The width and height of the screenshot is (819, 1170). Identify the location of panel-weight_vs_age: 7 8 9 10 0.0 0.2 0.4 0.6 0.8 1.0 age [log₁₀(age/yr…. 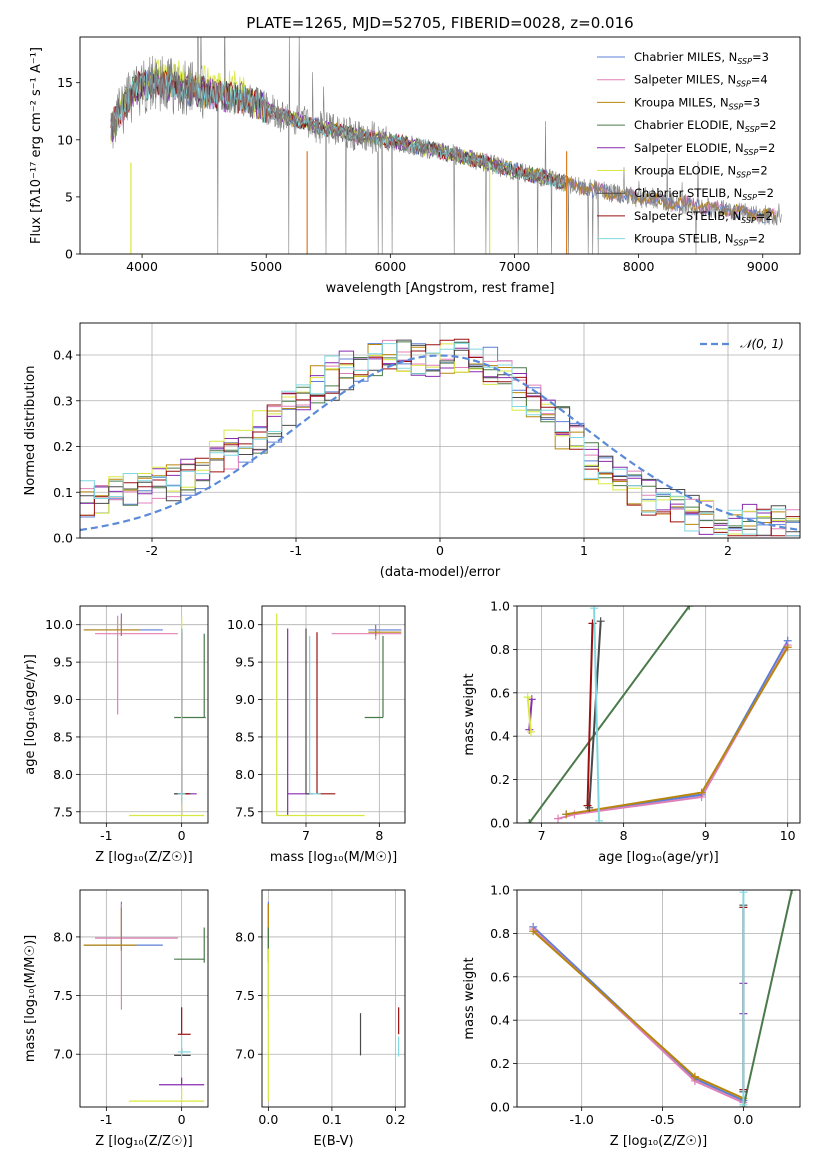
(631, 732).